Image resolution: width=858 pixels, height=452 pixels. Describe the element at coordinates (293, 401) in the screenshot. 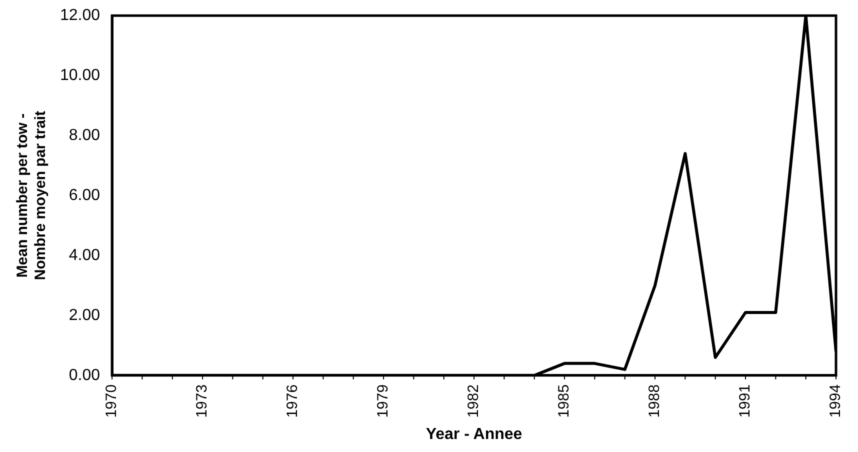

I see `x-tick-label: 1976` at that location.